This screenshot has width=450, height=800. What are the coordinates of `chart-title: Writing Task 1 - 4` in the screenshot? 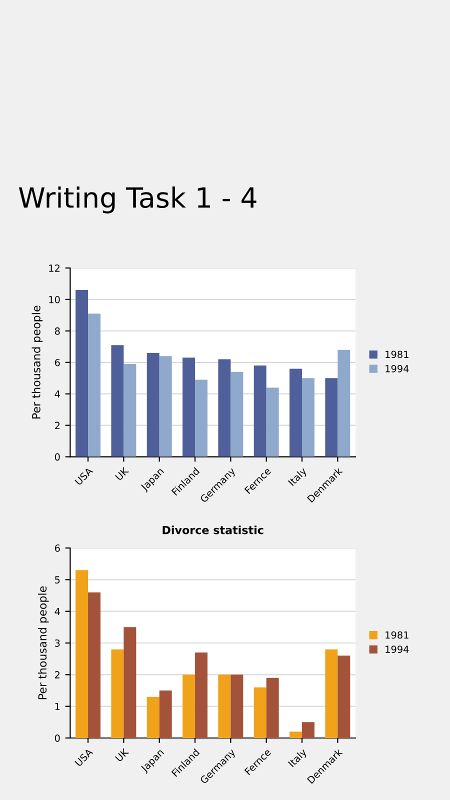 It's located at (137, 200).